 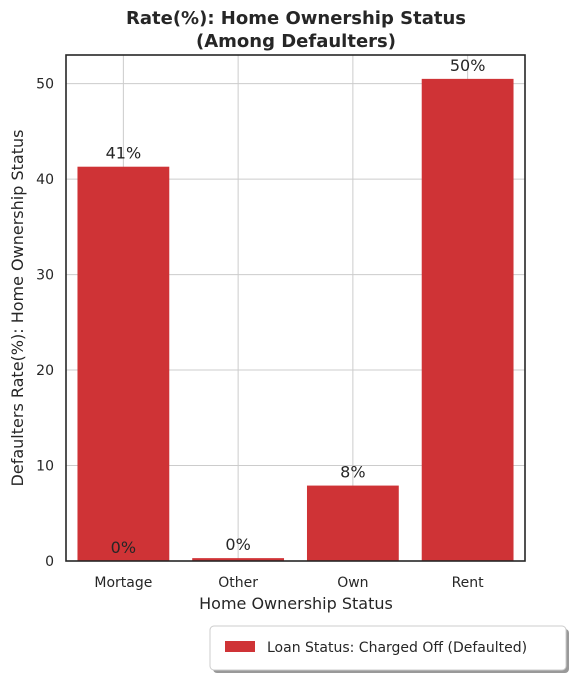 I want to click on x-tick-label: Mortage, so click(x=123, y=583).